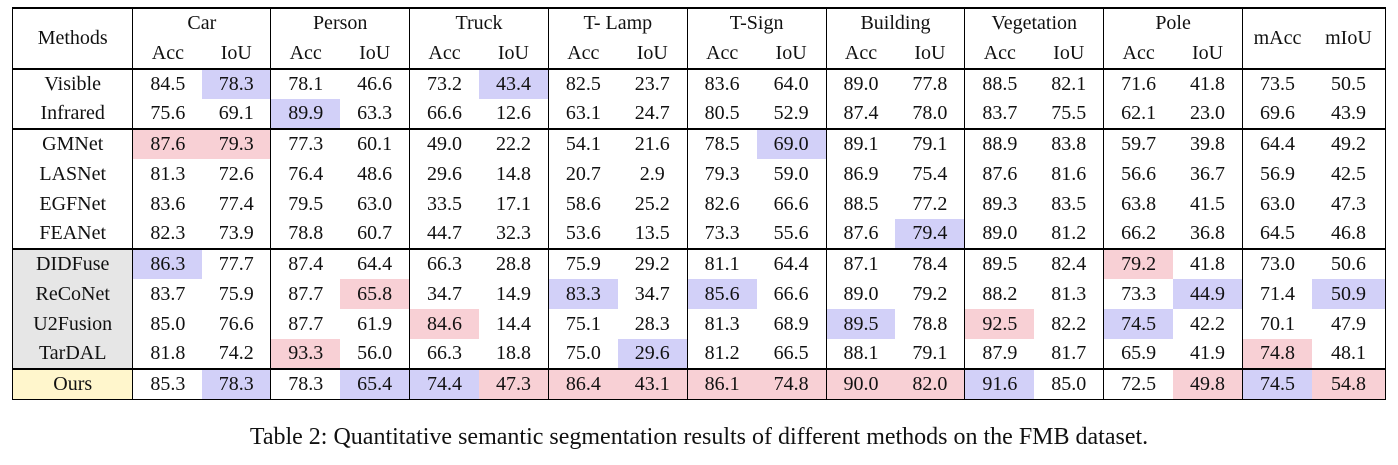  Describe the element at coordinates (1069, 263) in the screenshot. I see `value-cell: 82.4` at that location.